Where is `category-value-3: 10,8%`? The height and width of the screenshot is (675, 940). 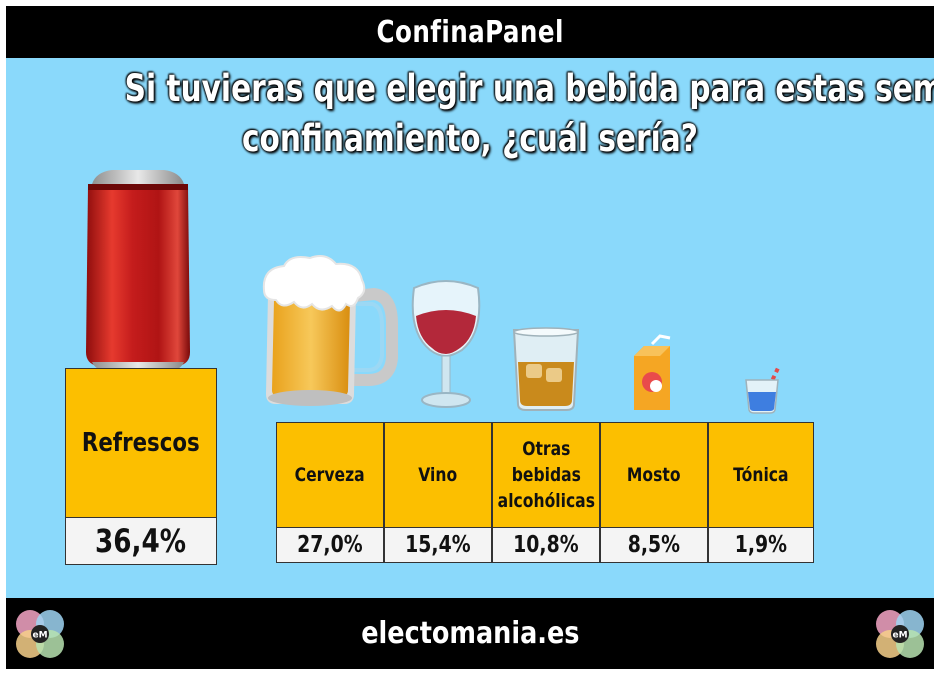
category-value-3: 10,8% is located at coordinates (546, 545).